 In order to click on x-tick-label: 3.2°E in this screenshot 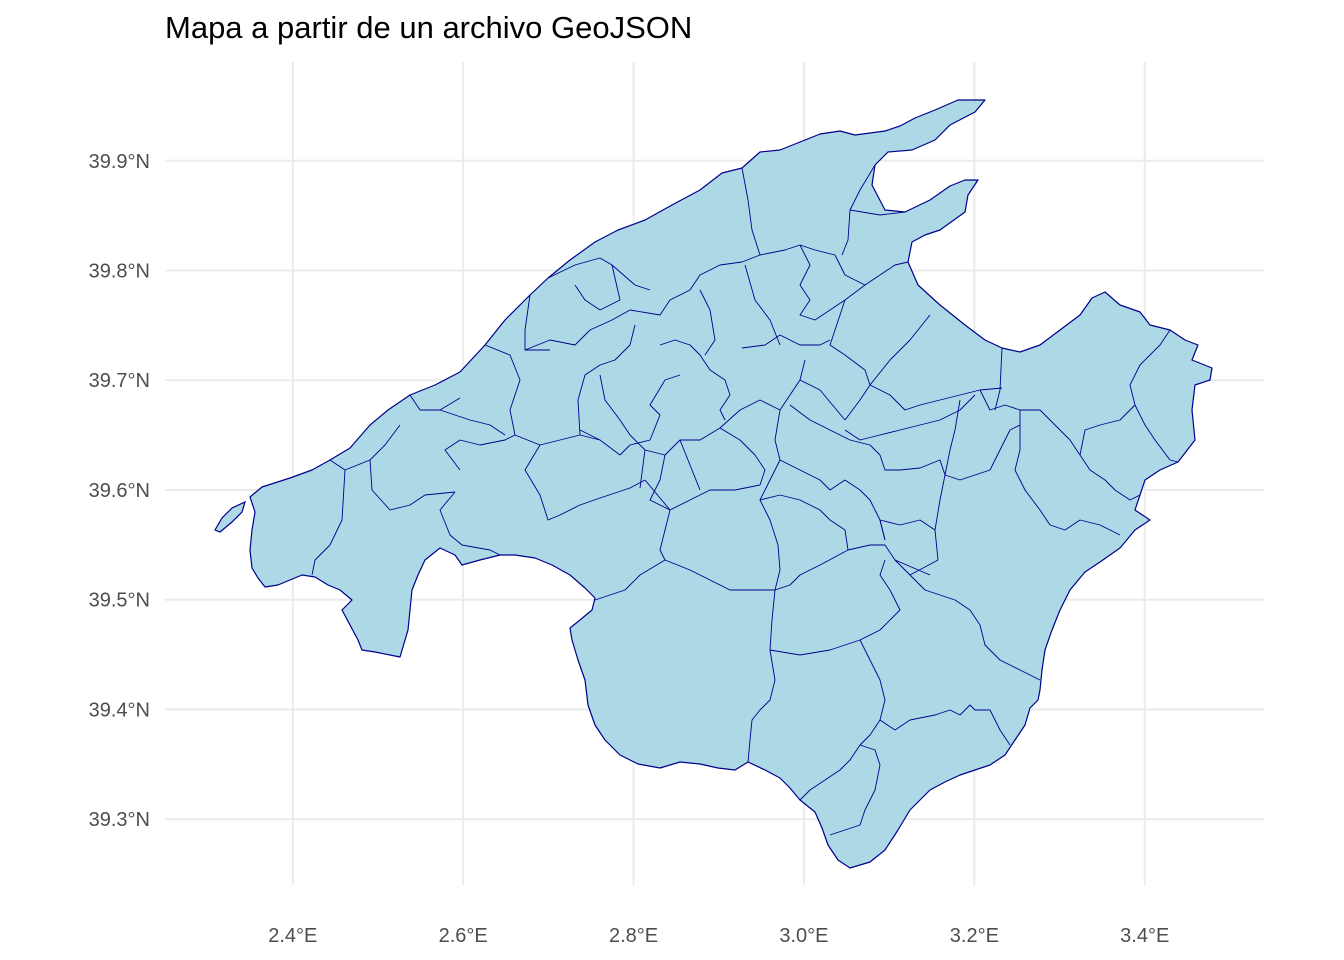, I will do `click(974, 936)`.